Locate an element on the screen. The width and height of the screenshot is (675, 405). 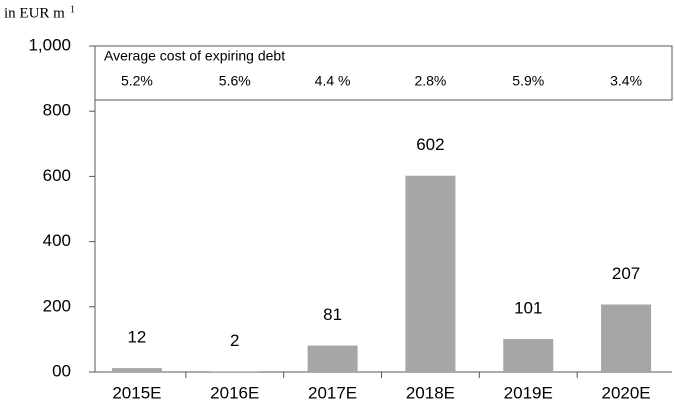
x-tick-label: 2017E is located at coordinates (332, 392).